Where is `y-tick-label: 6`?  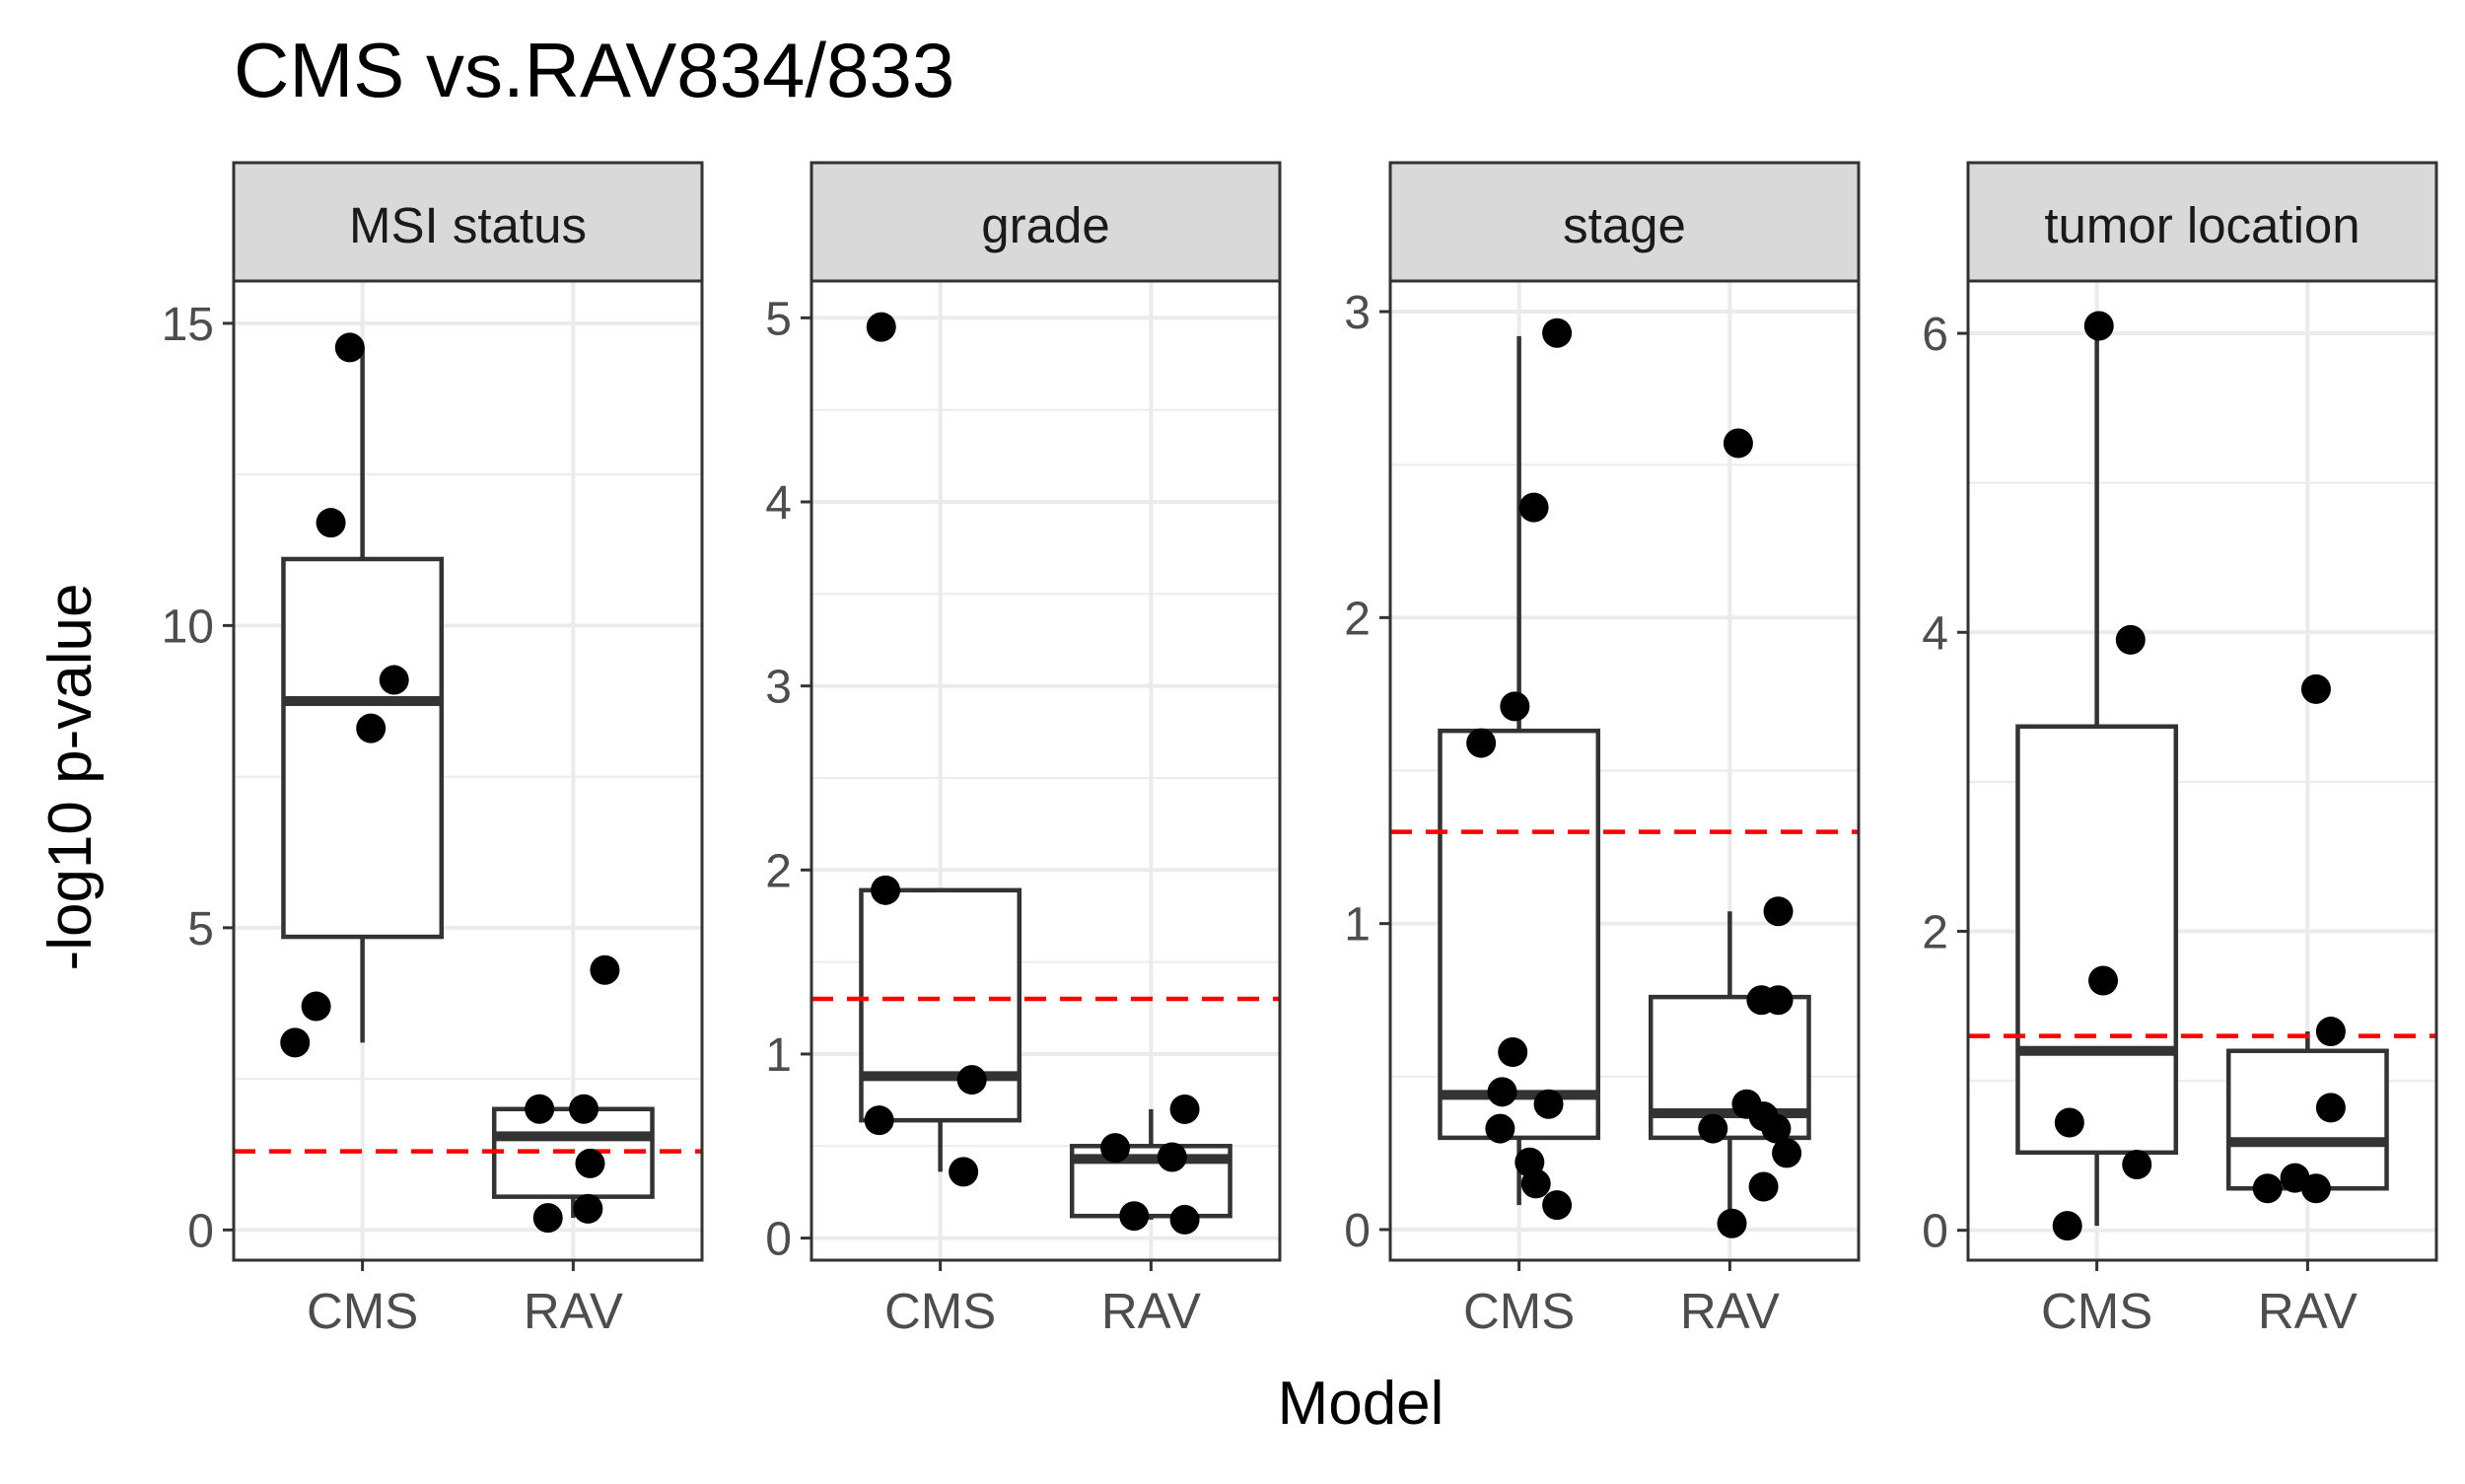 y-tick-label: 6 is located at coordinates (1935, 335).